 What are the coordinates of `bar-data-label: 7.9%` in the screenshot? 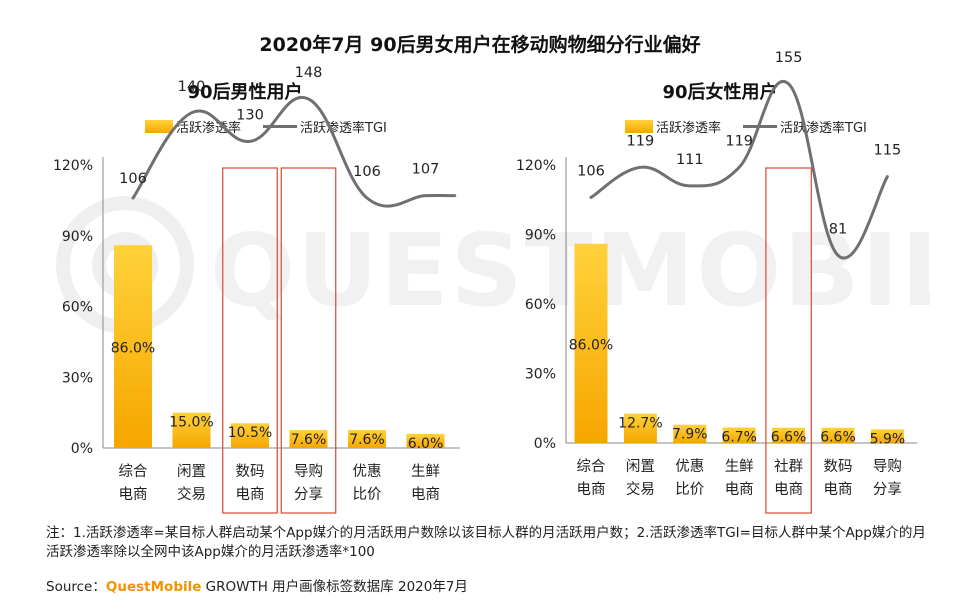 It's located at (690, 435).